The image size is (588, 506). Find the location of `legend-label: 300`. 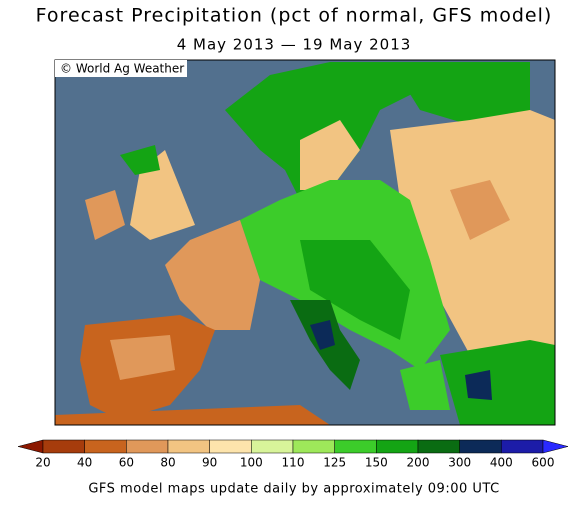

legend-label: 300 is located at coordinates (459, 463).